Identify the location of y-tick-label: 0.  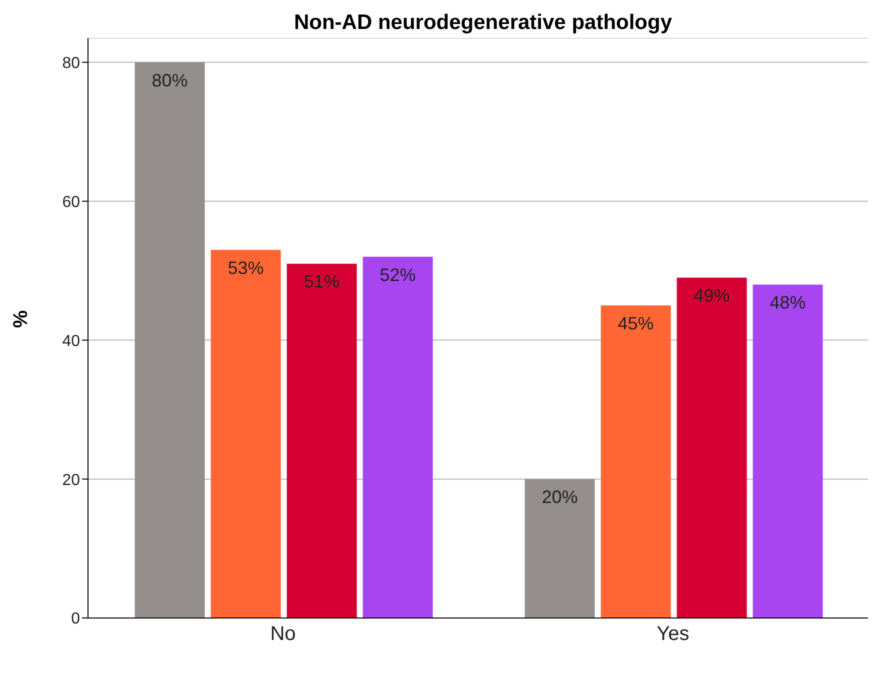
(75, 619).